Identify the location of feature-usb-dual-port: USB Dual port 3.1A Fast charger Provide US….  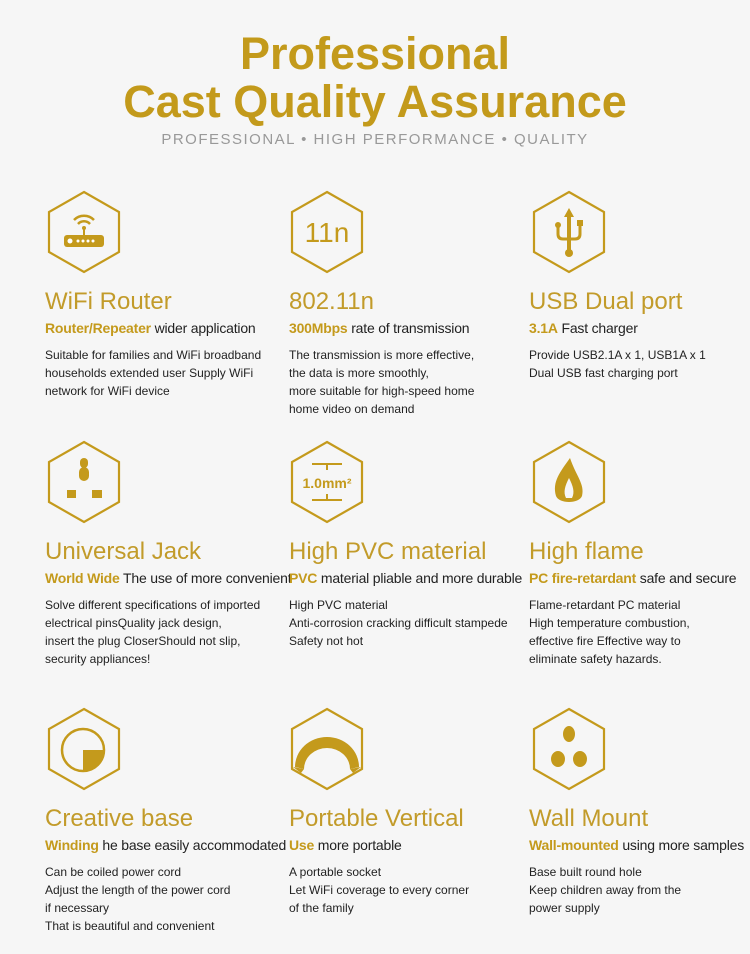
(639, 286).